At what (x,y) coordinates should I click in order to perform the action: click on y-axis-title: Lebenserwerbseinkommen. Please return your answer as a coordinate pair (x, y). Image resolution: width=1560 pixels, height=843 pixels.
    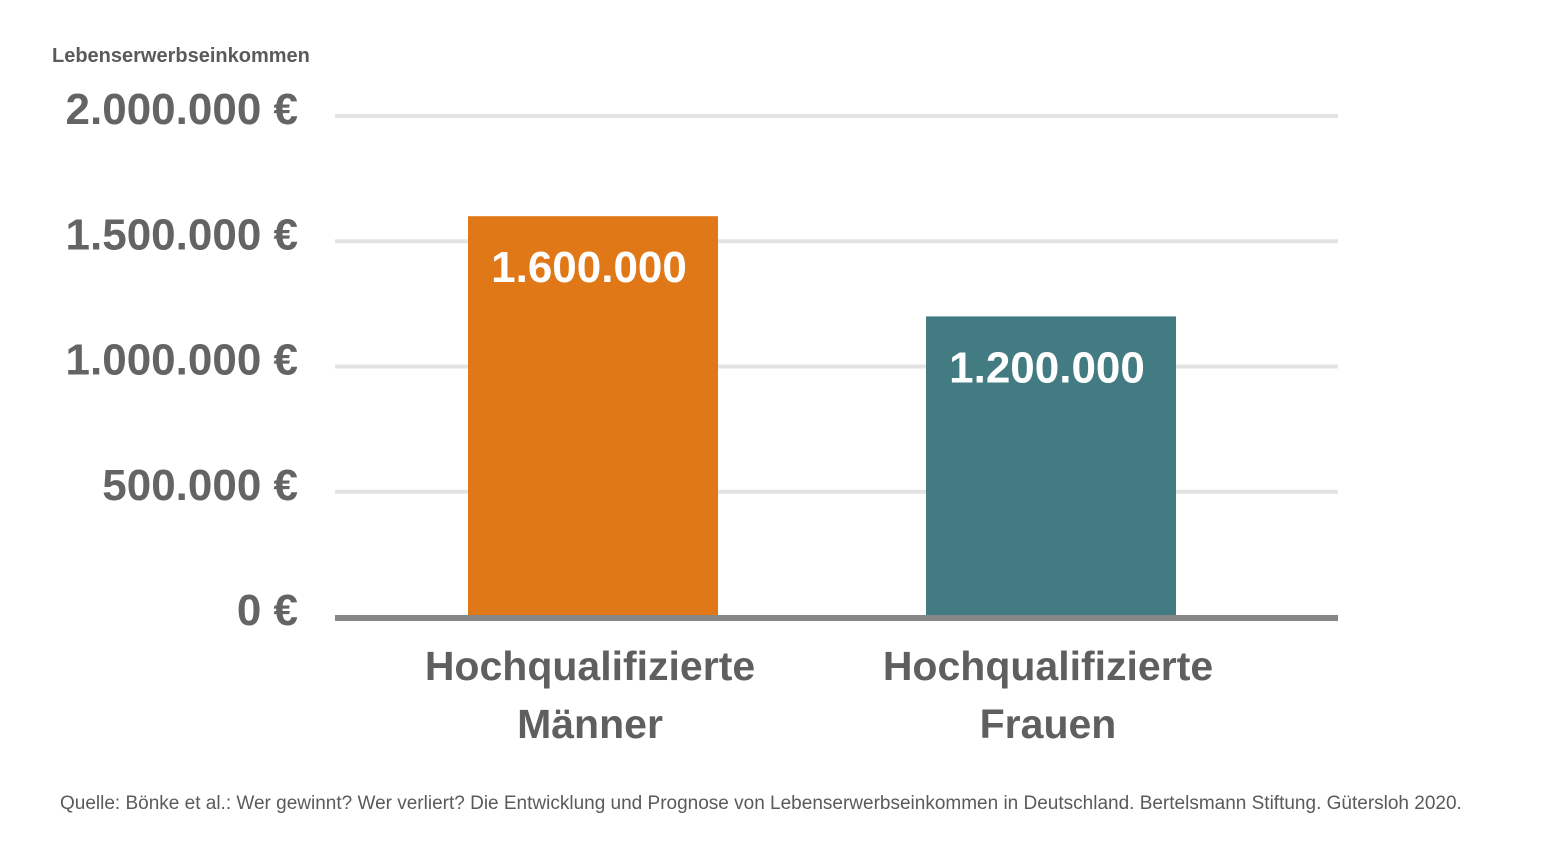
    Looking at the image, I should click on (181, 56).